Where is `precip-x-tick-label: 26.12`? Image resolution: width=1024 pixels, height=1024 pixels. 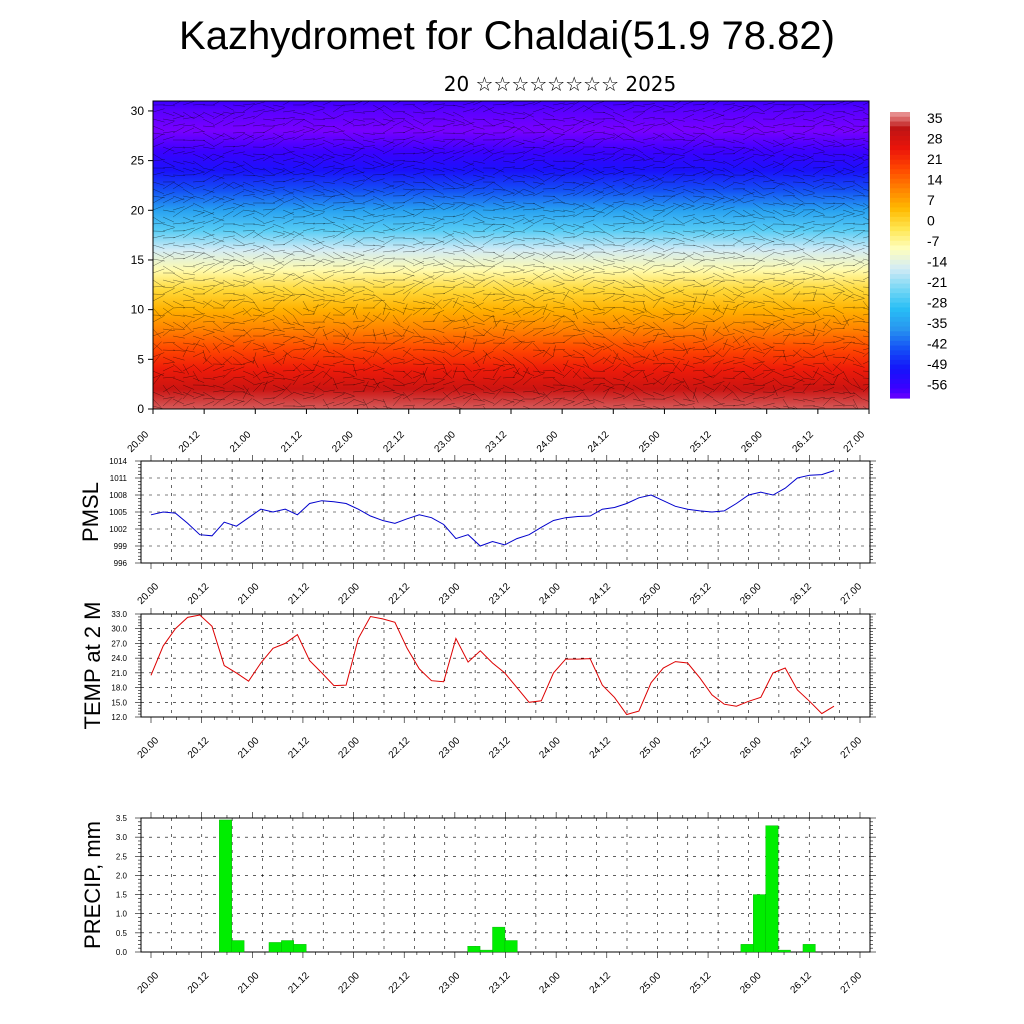
precip-x-tick-label: 26.12 is located at coordinates (801, 983).